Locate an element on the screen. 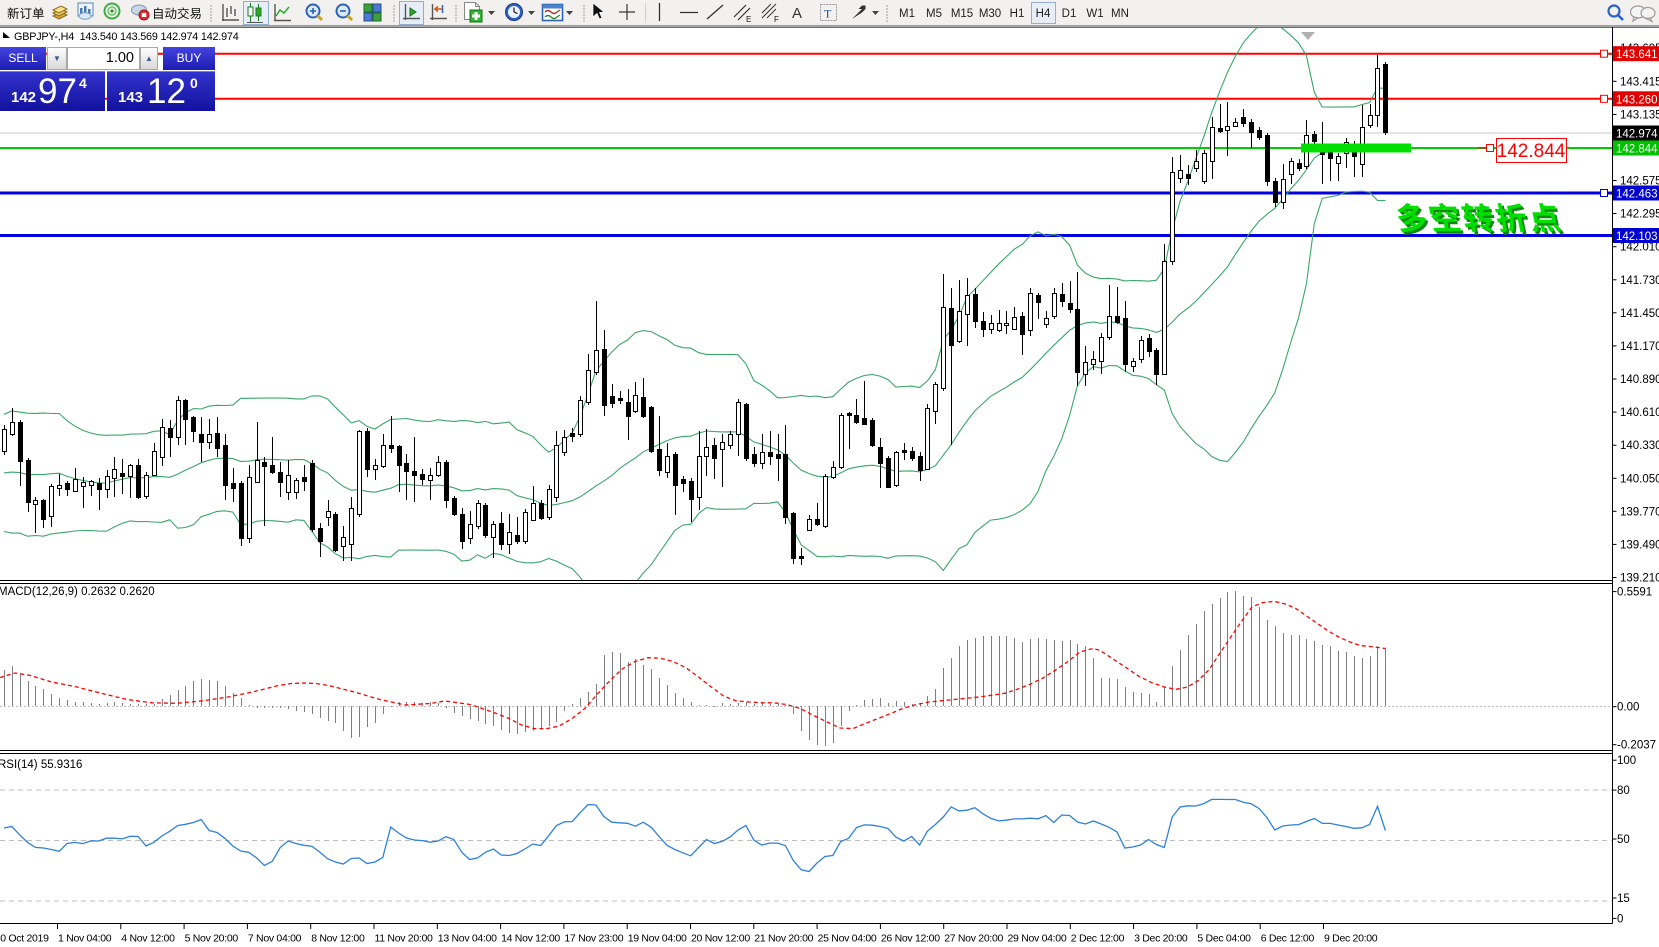 The height and width of the screenshot is (947, 1659). svg-text: 15 is located at coordinates (1623, 899).